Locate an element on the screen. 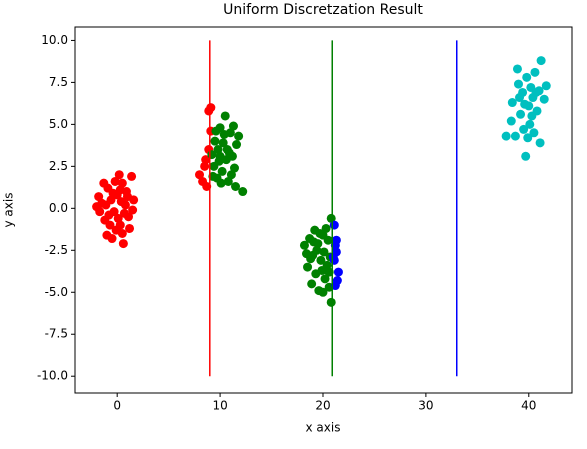 This screenshot has width=587, height=449. chart-title: Uniform Discretzation Result is located at coordinates (323, 10).